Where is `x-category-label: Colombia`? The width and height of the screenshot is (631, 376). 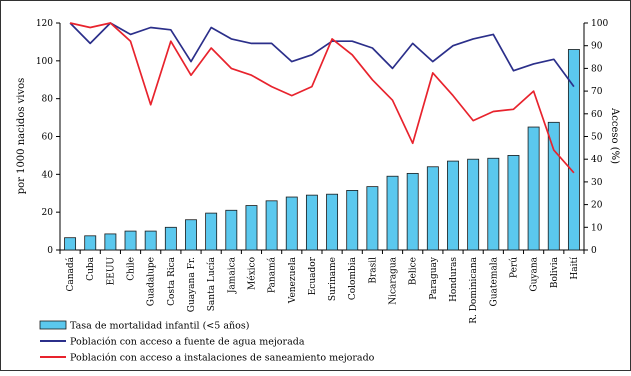 x-category-label: Colombia is located at coordinates (353, 278).